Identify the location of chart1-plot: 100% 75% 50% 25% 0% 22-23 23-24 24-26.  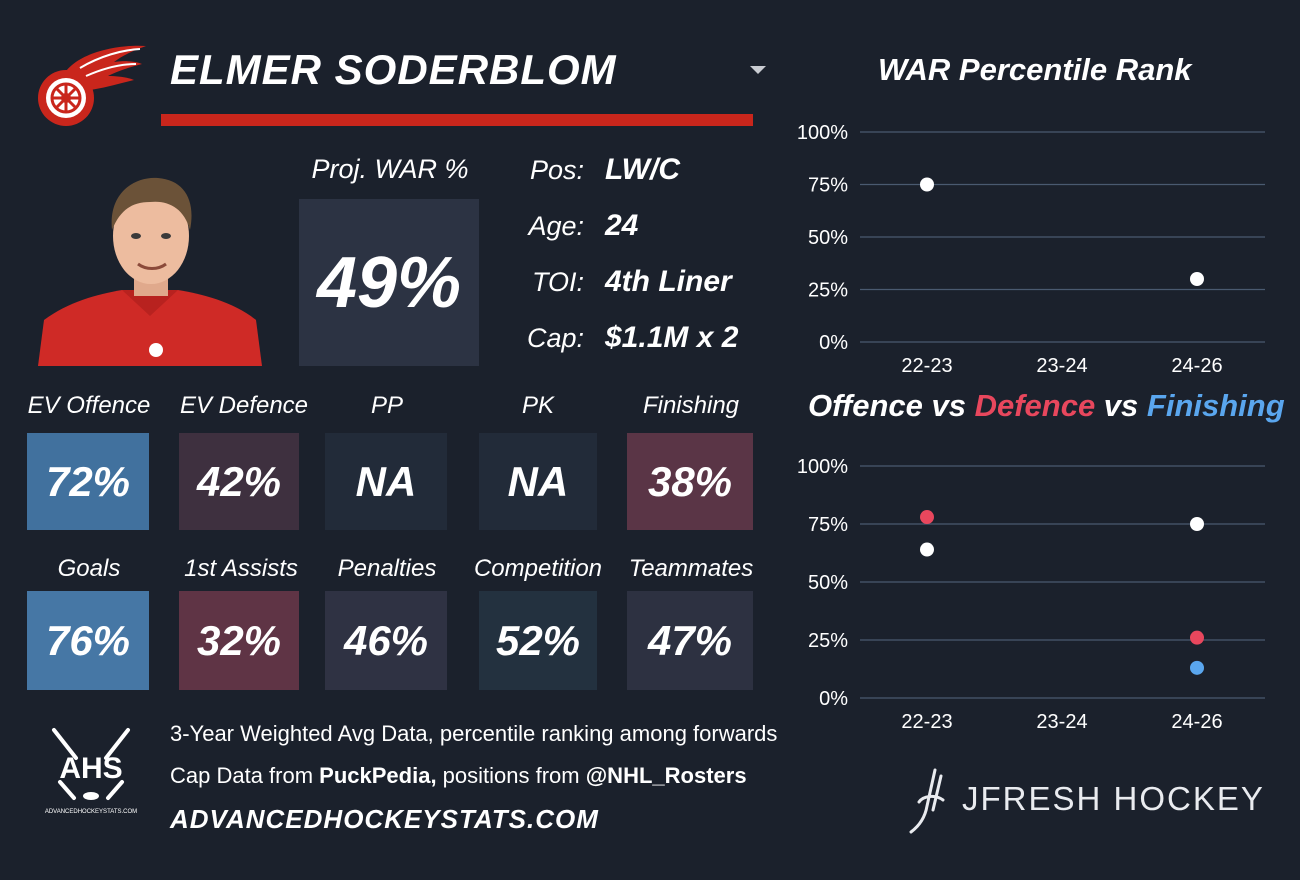
(1031, 249).